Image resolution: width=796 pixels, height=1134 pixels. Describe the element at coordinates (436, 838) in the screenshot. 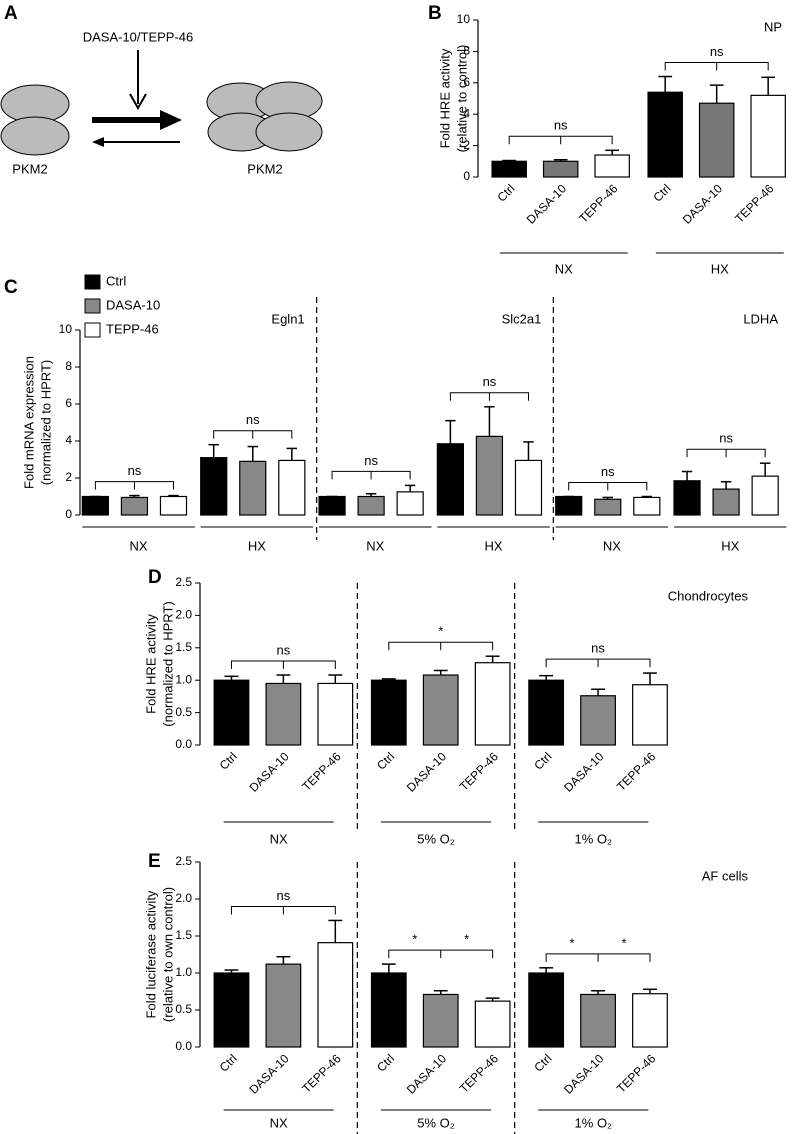

I see `group-label: 5% O₂` at that location.